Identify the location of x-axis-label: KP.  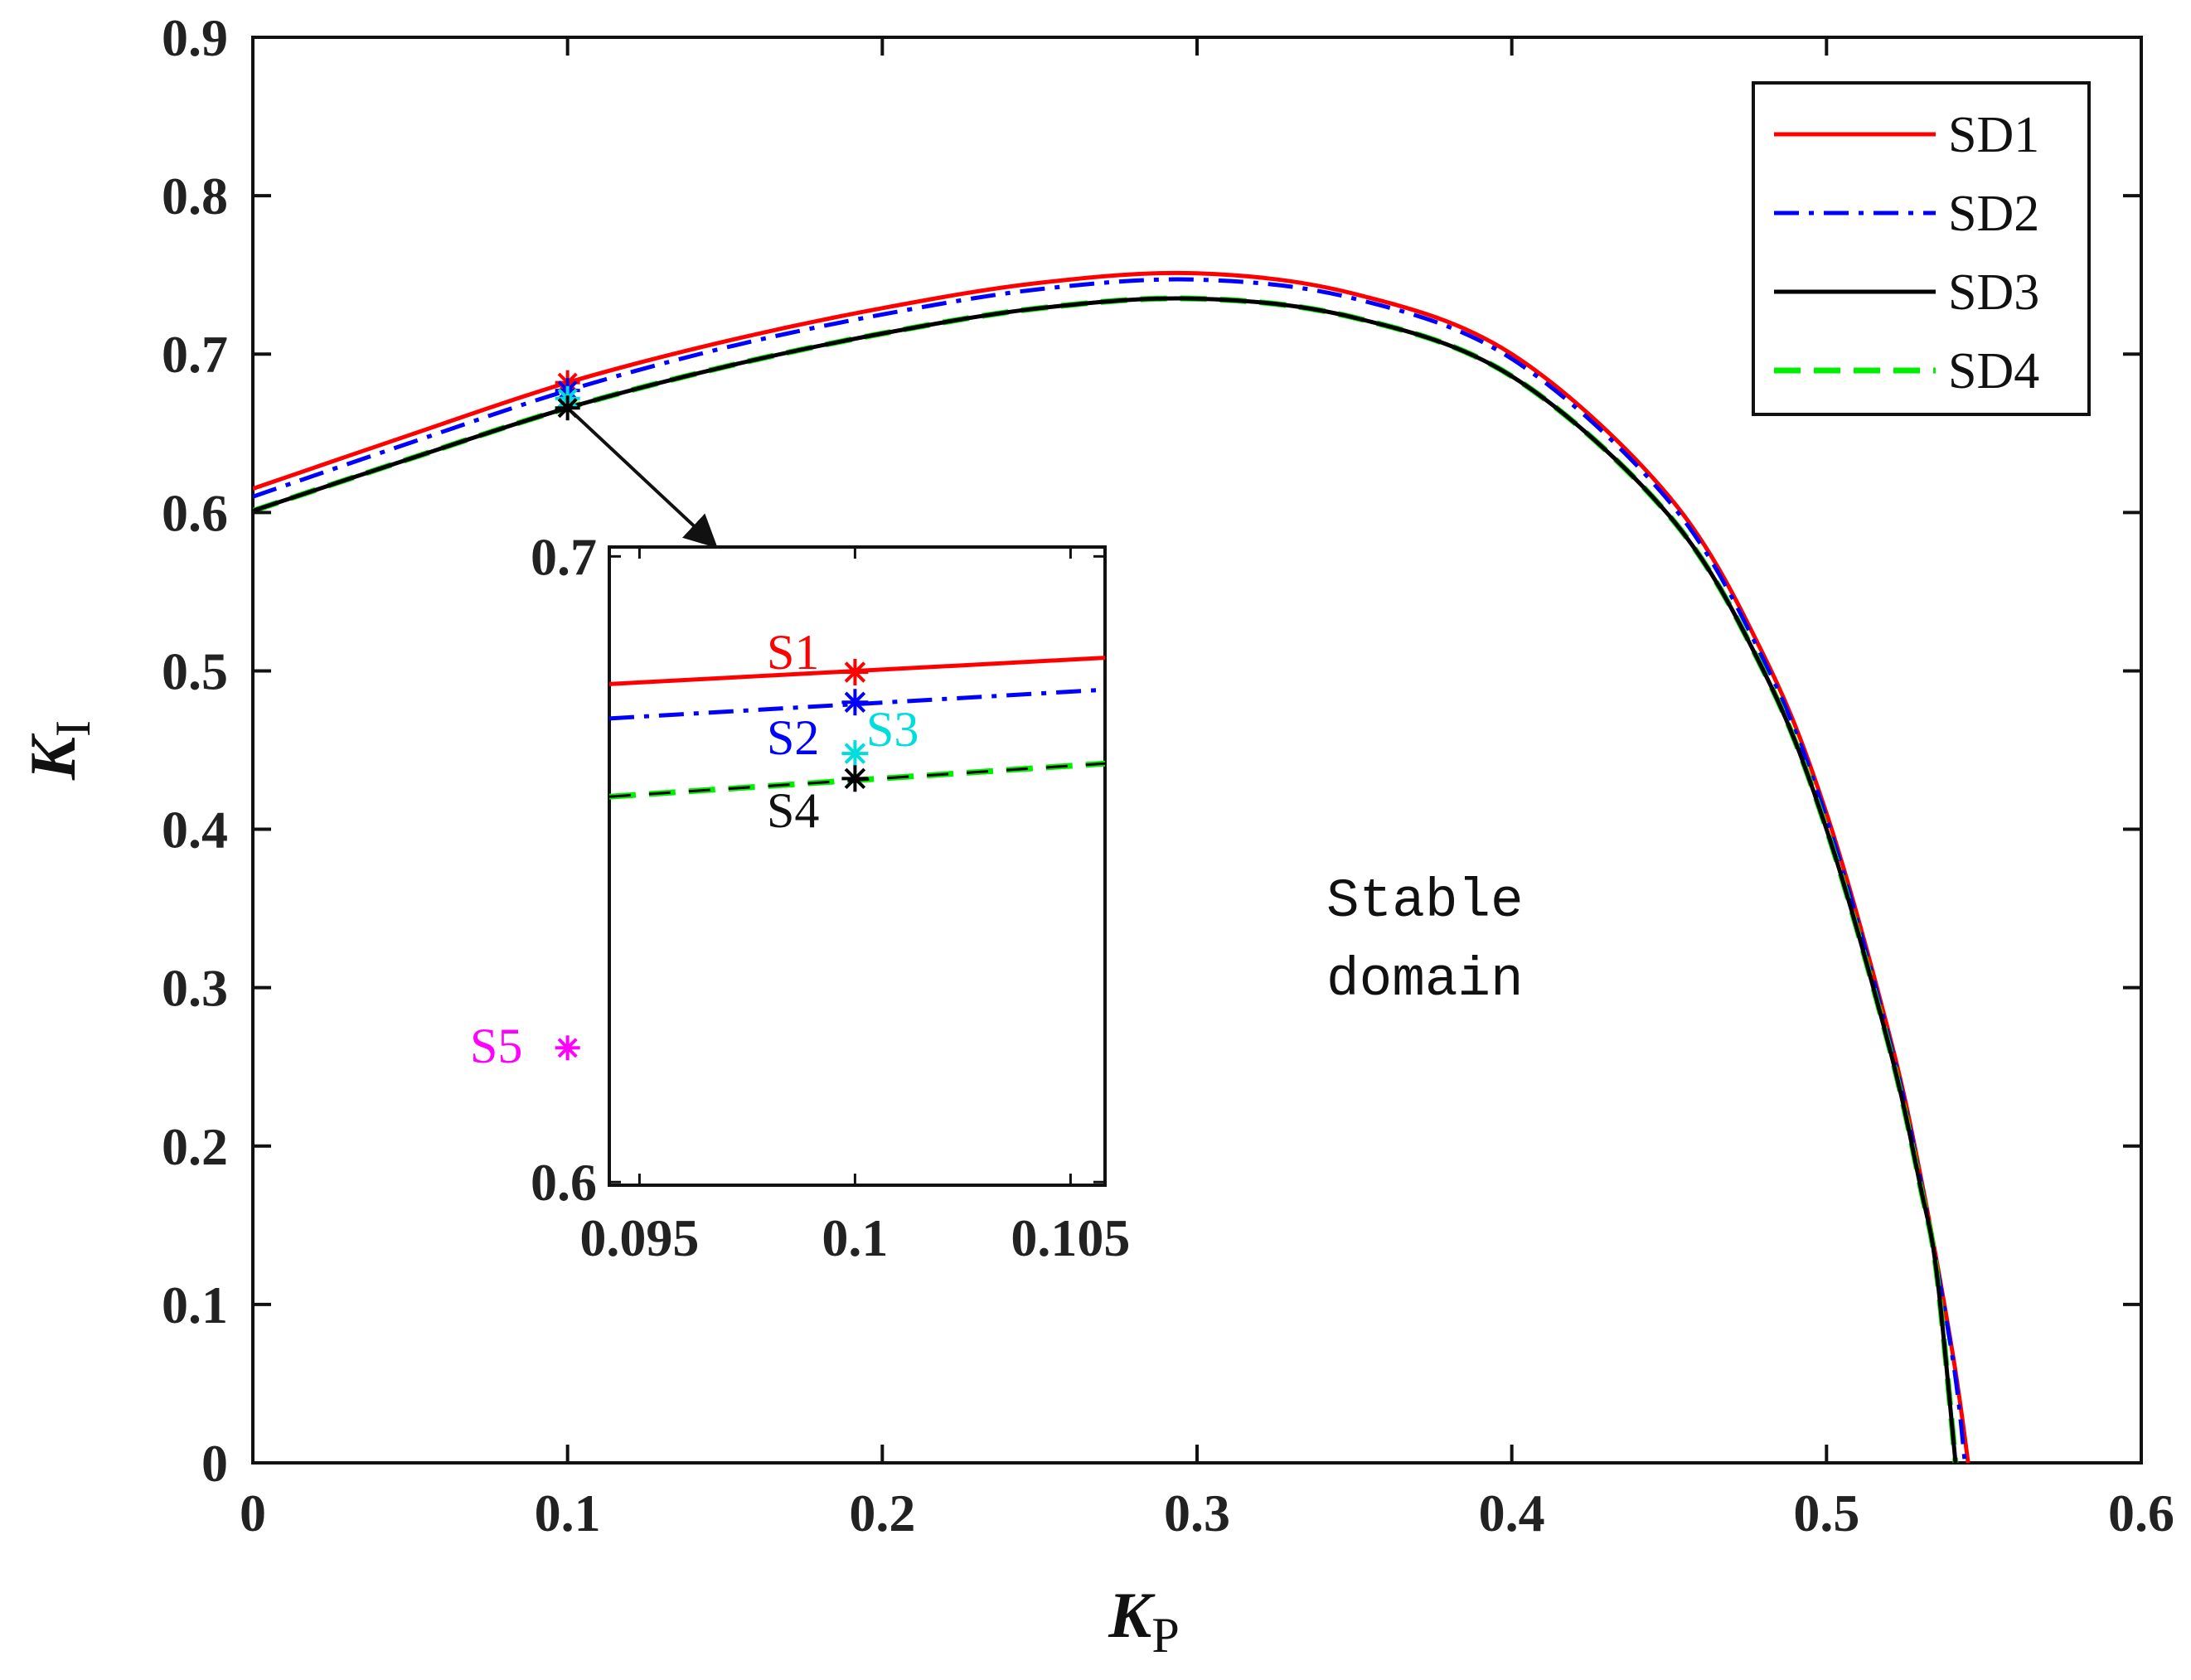
(1144, 1621).